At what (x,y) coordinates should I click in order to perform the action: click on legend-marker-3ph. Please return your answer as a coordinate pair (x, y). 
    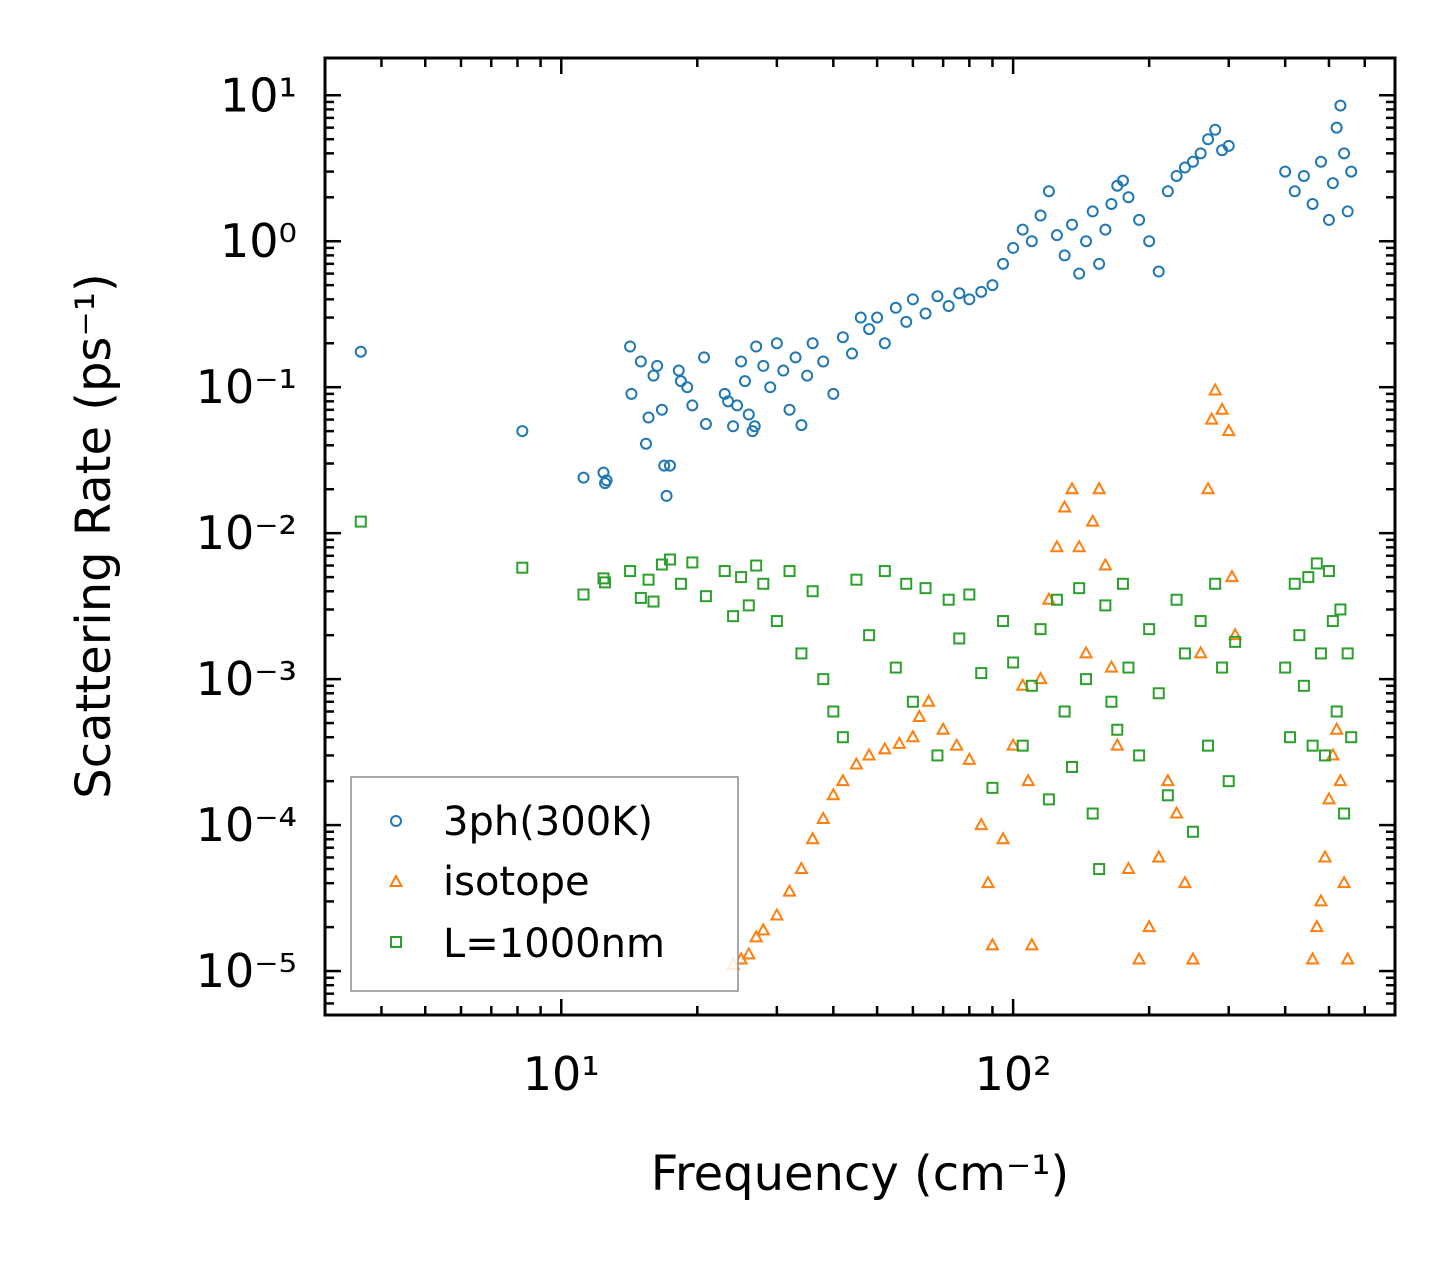
    Looking at the image, I should click on (396, 821).